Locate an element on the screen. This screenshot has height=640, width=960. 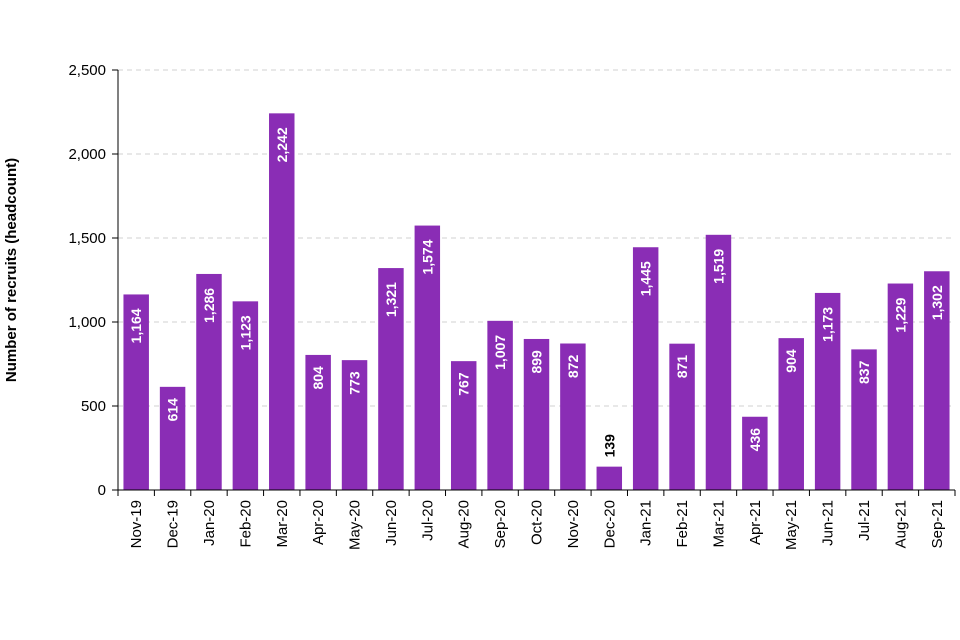
x-tick-label: Dec-19 is located at coordinates (173, 524).